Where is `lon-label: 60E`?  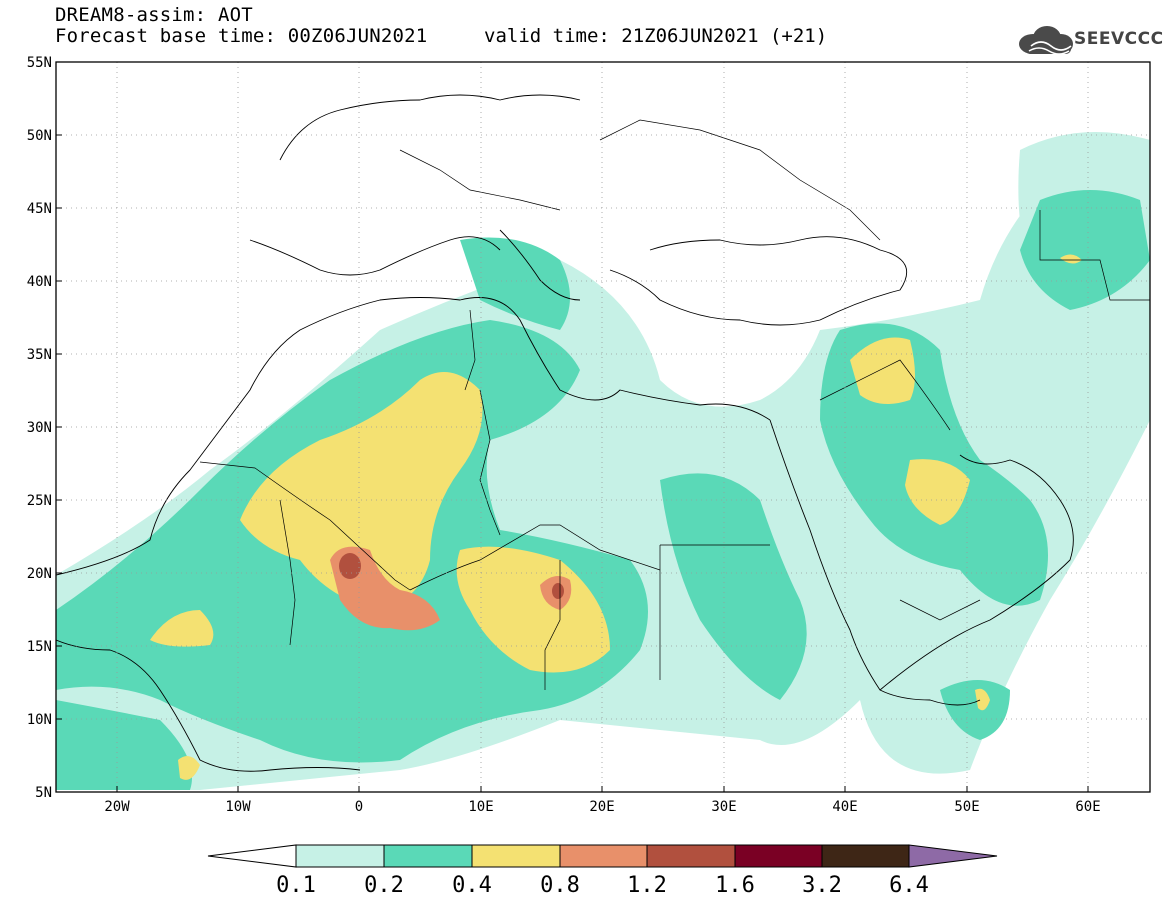 lon-label: 60E is located at coordinates (1087, 807).